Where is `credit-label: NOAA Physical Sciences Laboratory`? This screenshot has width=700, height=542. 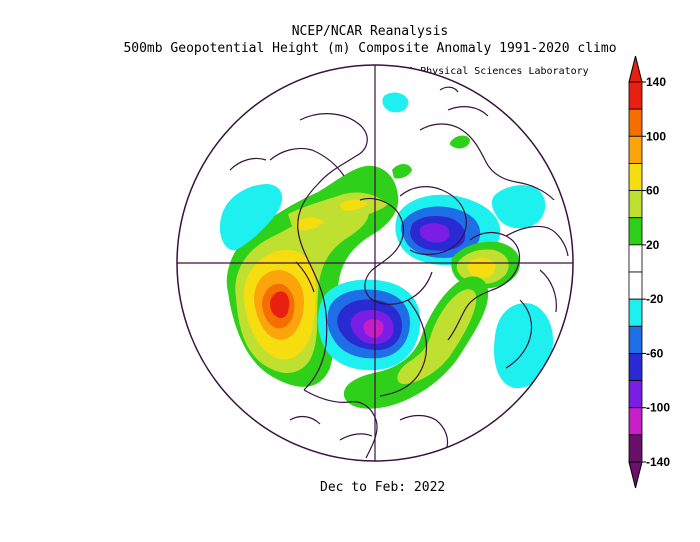 credit-label: NOAA Physical Sciences Laboratory is located at coordinates (489, 71).